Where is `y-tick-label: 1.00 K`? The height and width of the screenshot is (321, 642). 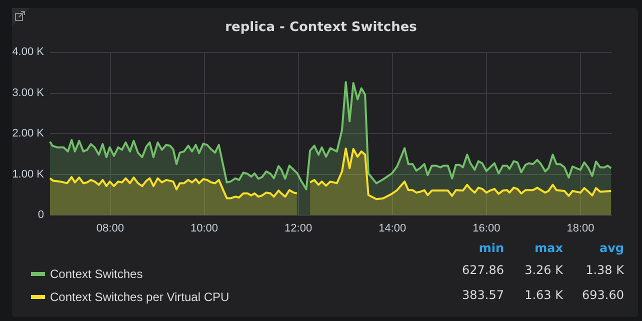 y-tick-label: 1.00 K is located at coordinates (28, 174).